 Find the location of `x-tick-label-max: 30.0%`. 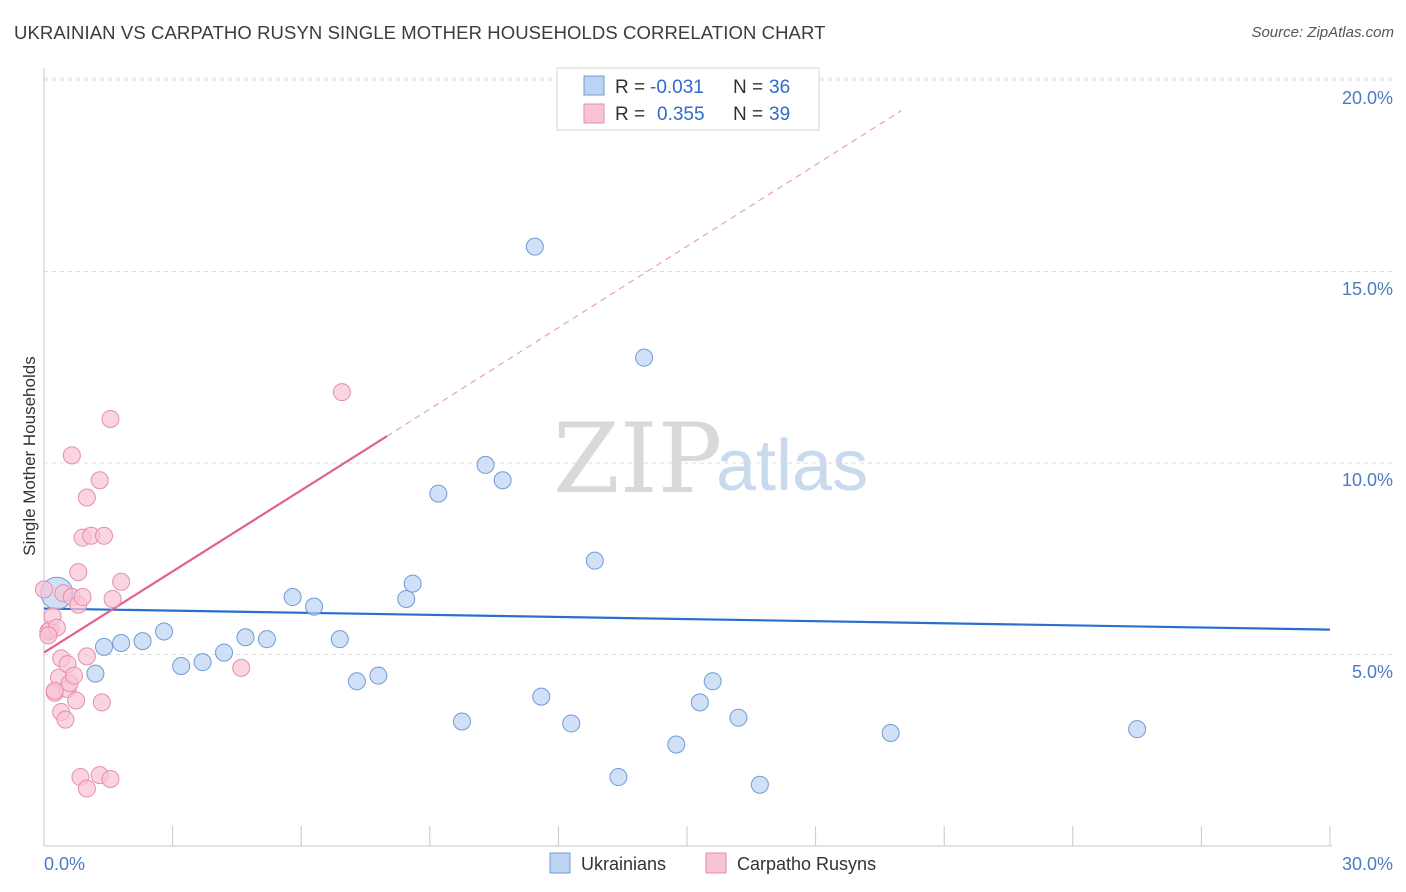

x-tick-label-max: 30.0% is located at coordinates (1367, 864).